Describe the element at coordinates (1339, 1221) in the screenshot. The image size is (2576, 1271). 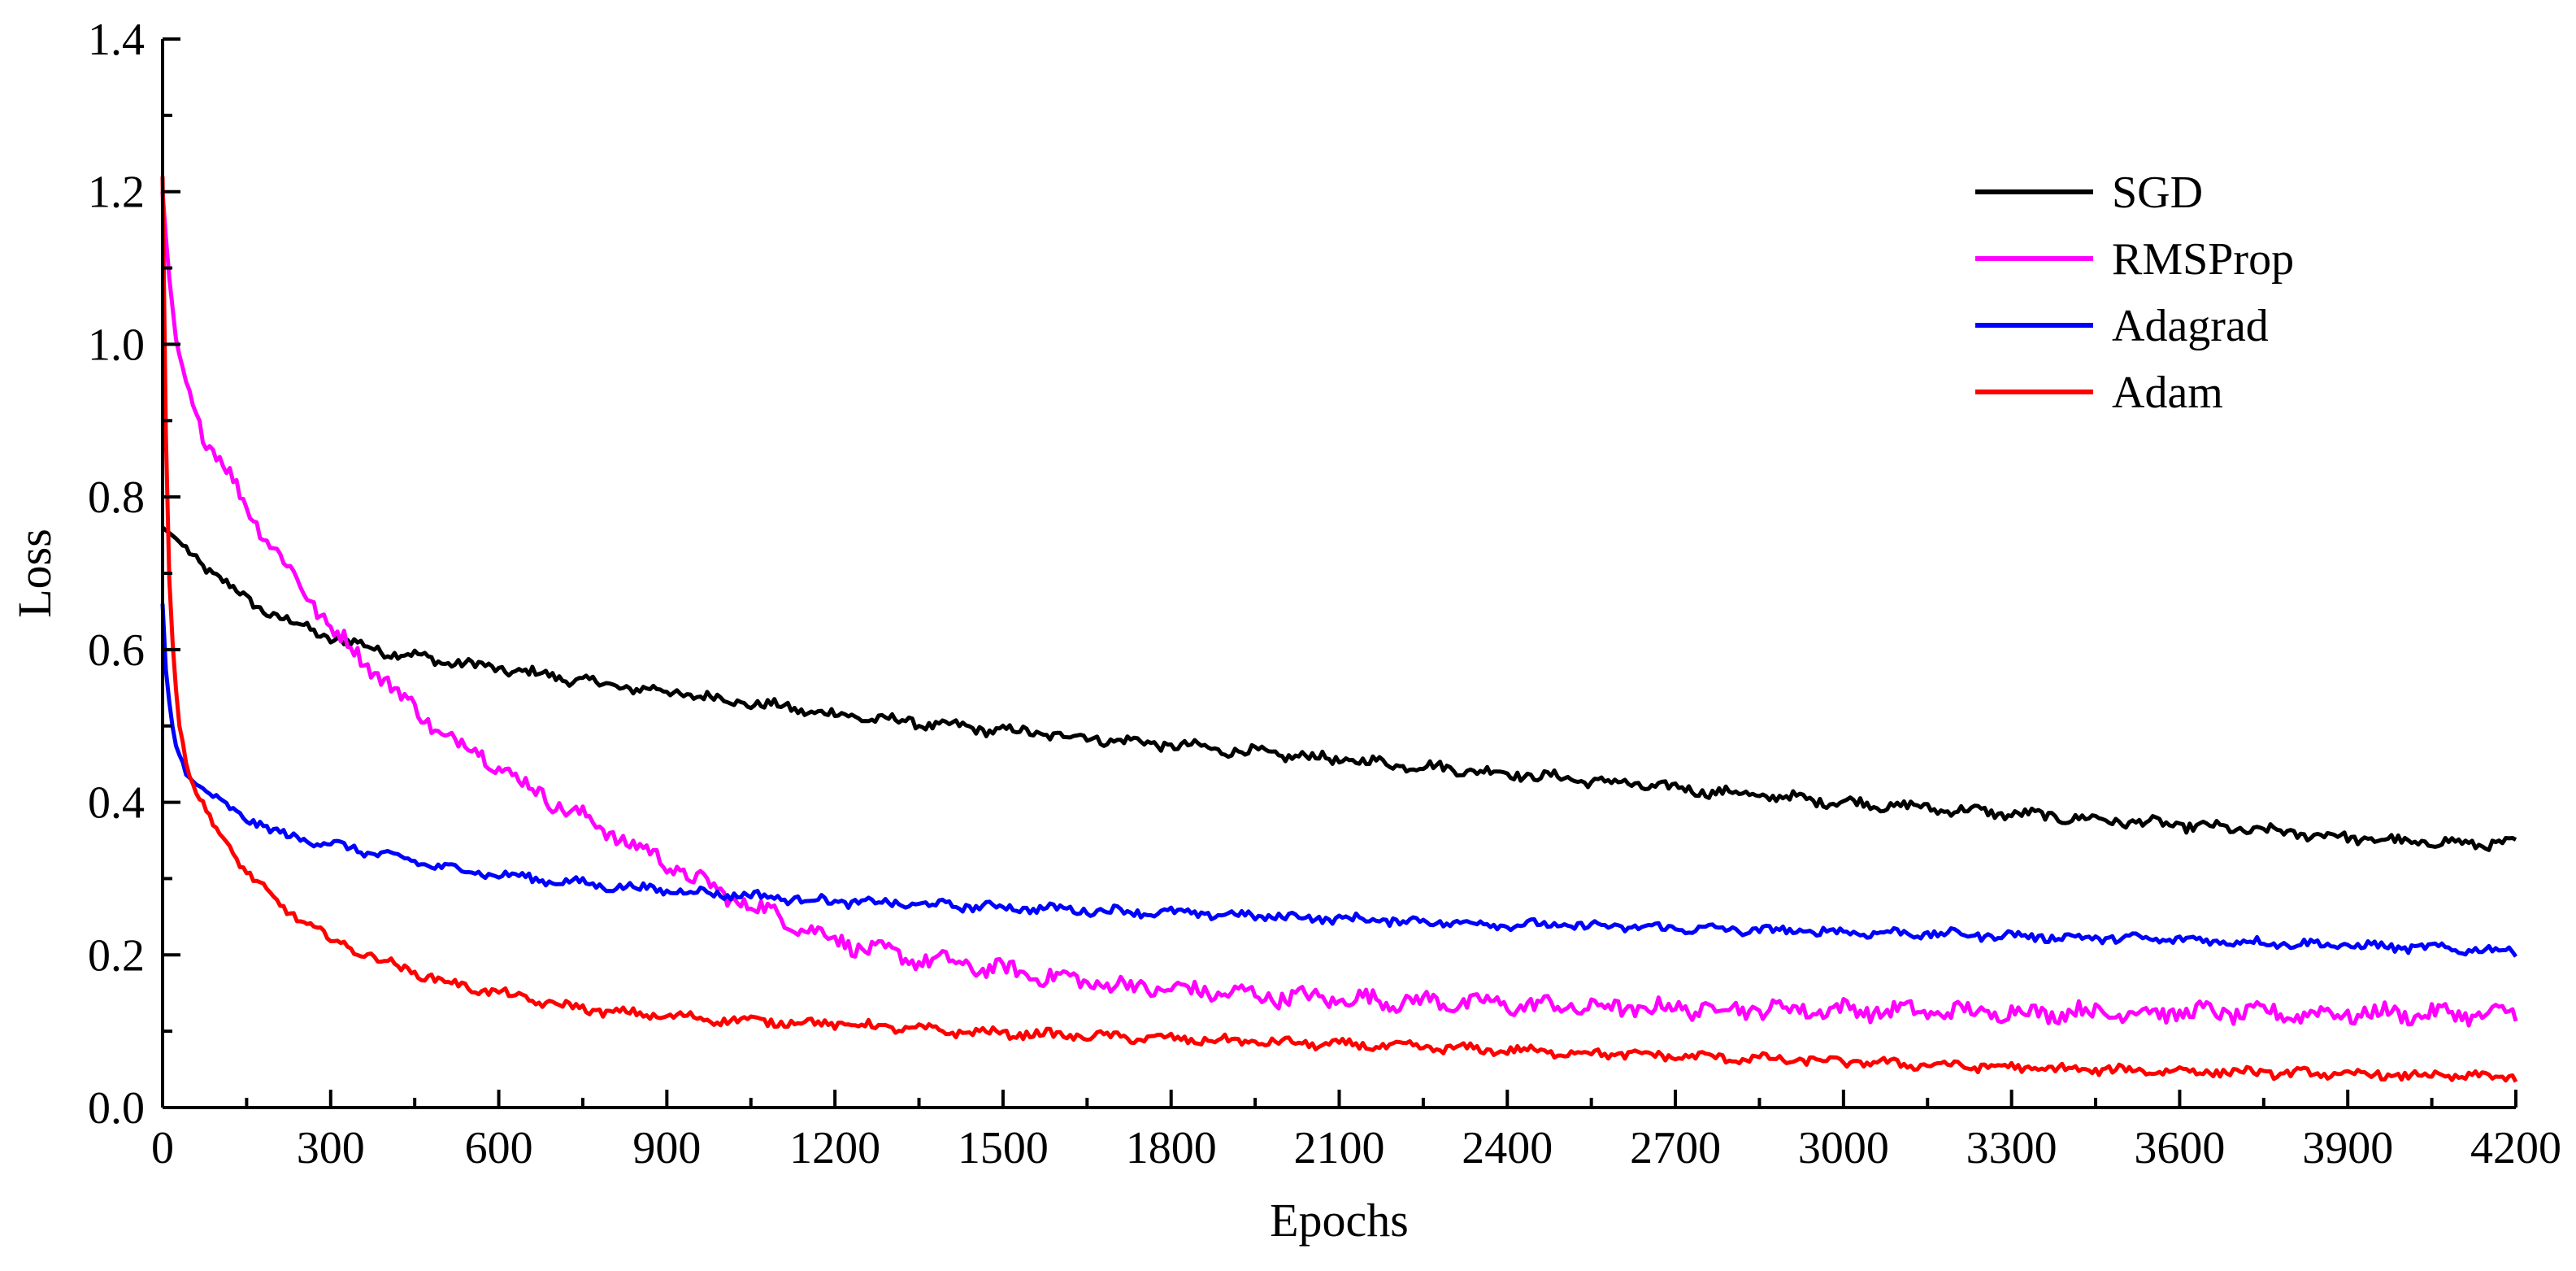
I see `x-axis-title: Epochs` at that location.